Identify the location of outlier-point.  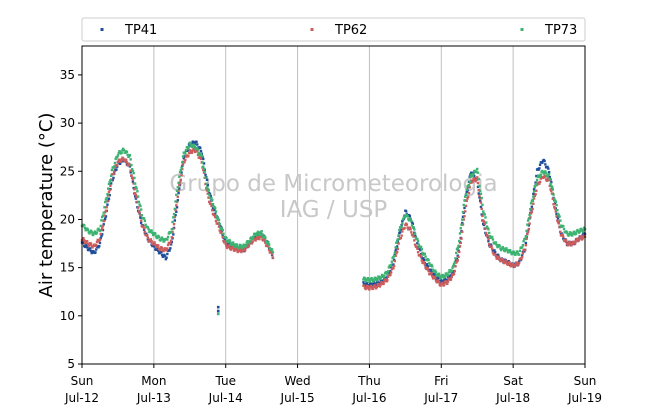
(218, 307).